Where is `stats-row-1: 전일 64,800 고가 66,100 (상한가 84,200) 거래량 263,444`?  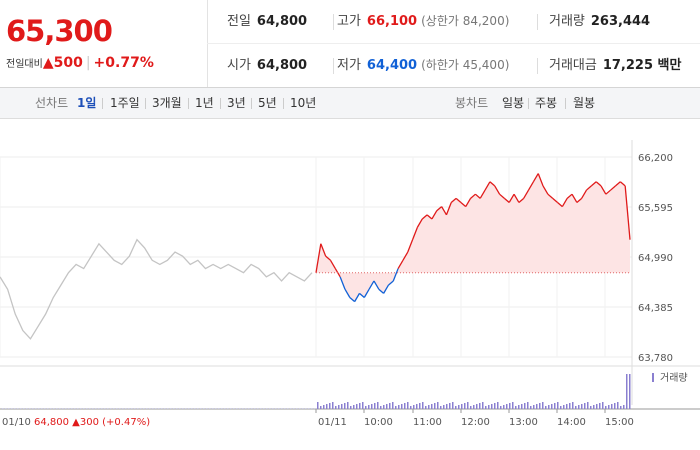
stats-row-1: 전일 64,800 고가 66,100 (상한가 84,200) 거래량 263,444 is located at coordinates (453, 22).